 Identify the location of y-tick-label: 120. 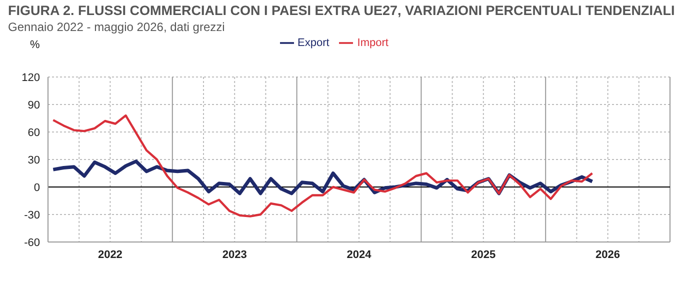
(31, 78).